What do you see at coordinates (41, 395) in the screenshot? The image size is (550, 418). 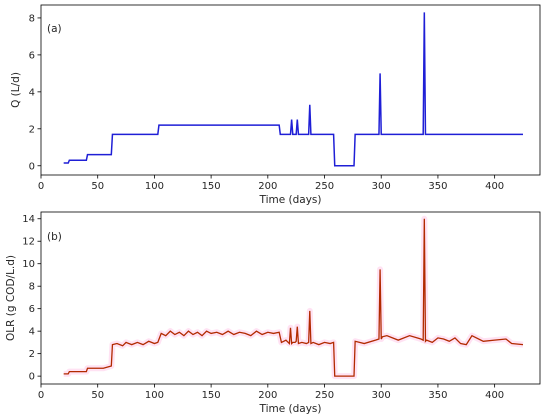 I see `panel-b-x-tick-label: 0` at bounding box center [41, 395].